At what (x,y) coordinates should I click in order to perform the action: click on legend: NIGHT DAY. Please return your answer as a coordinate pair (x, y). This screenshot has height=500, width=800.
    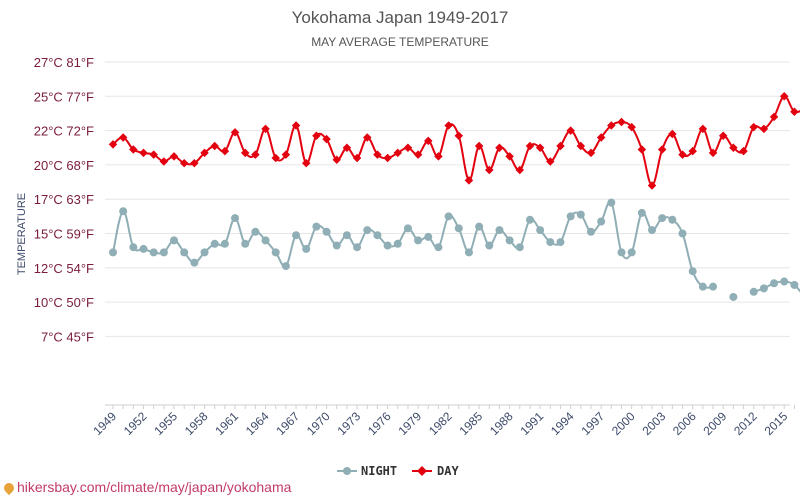
    Looking at the image, I should click on (398, 471).